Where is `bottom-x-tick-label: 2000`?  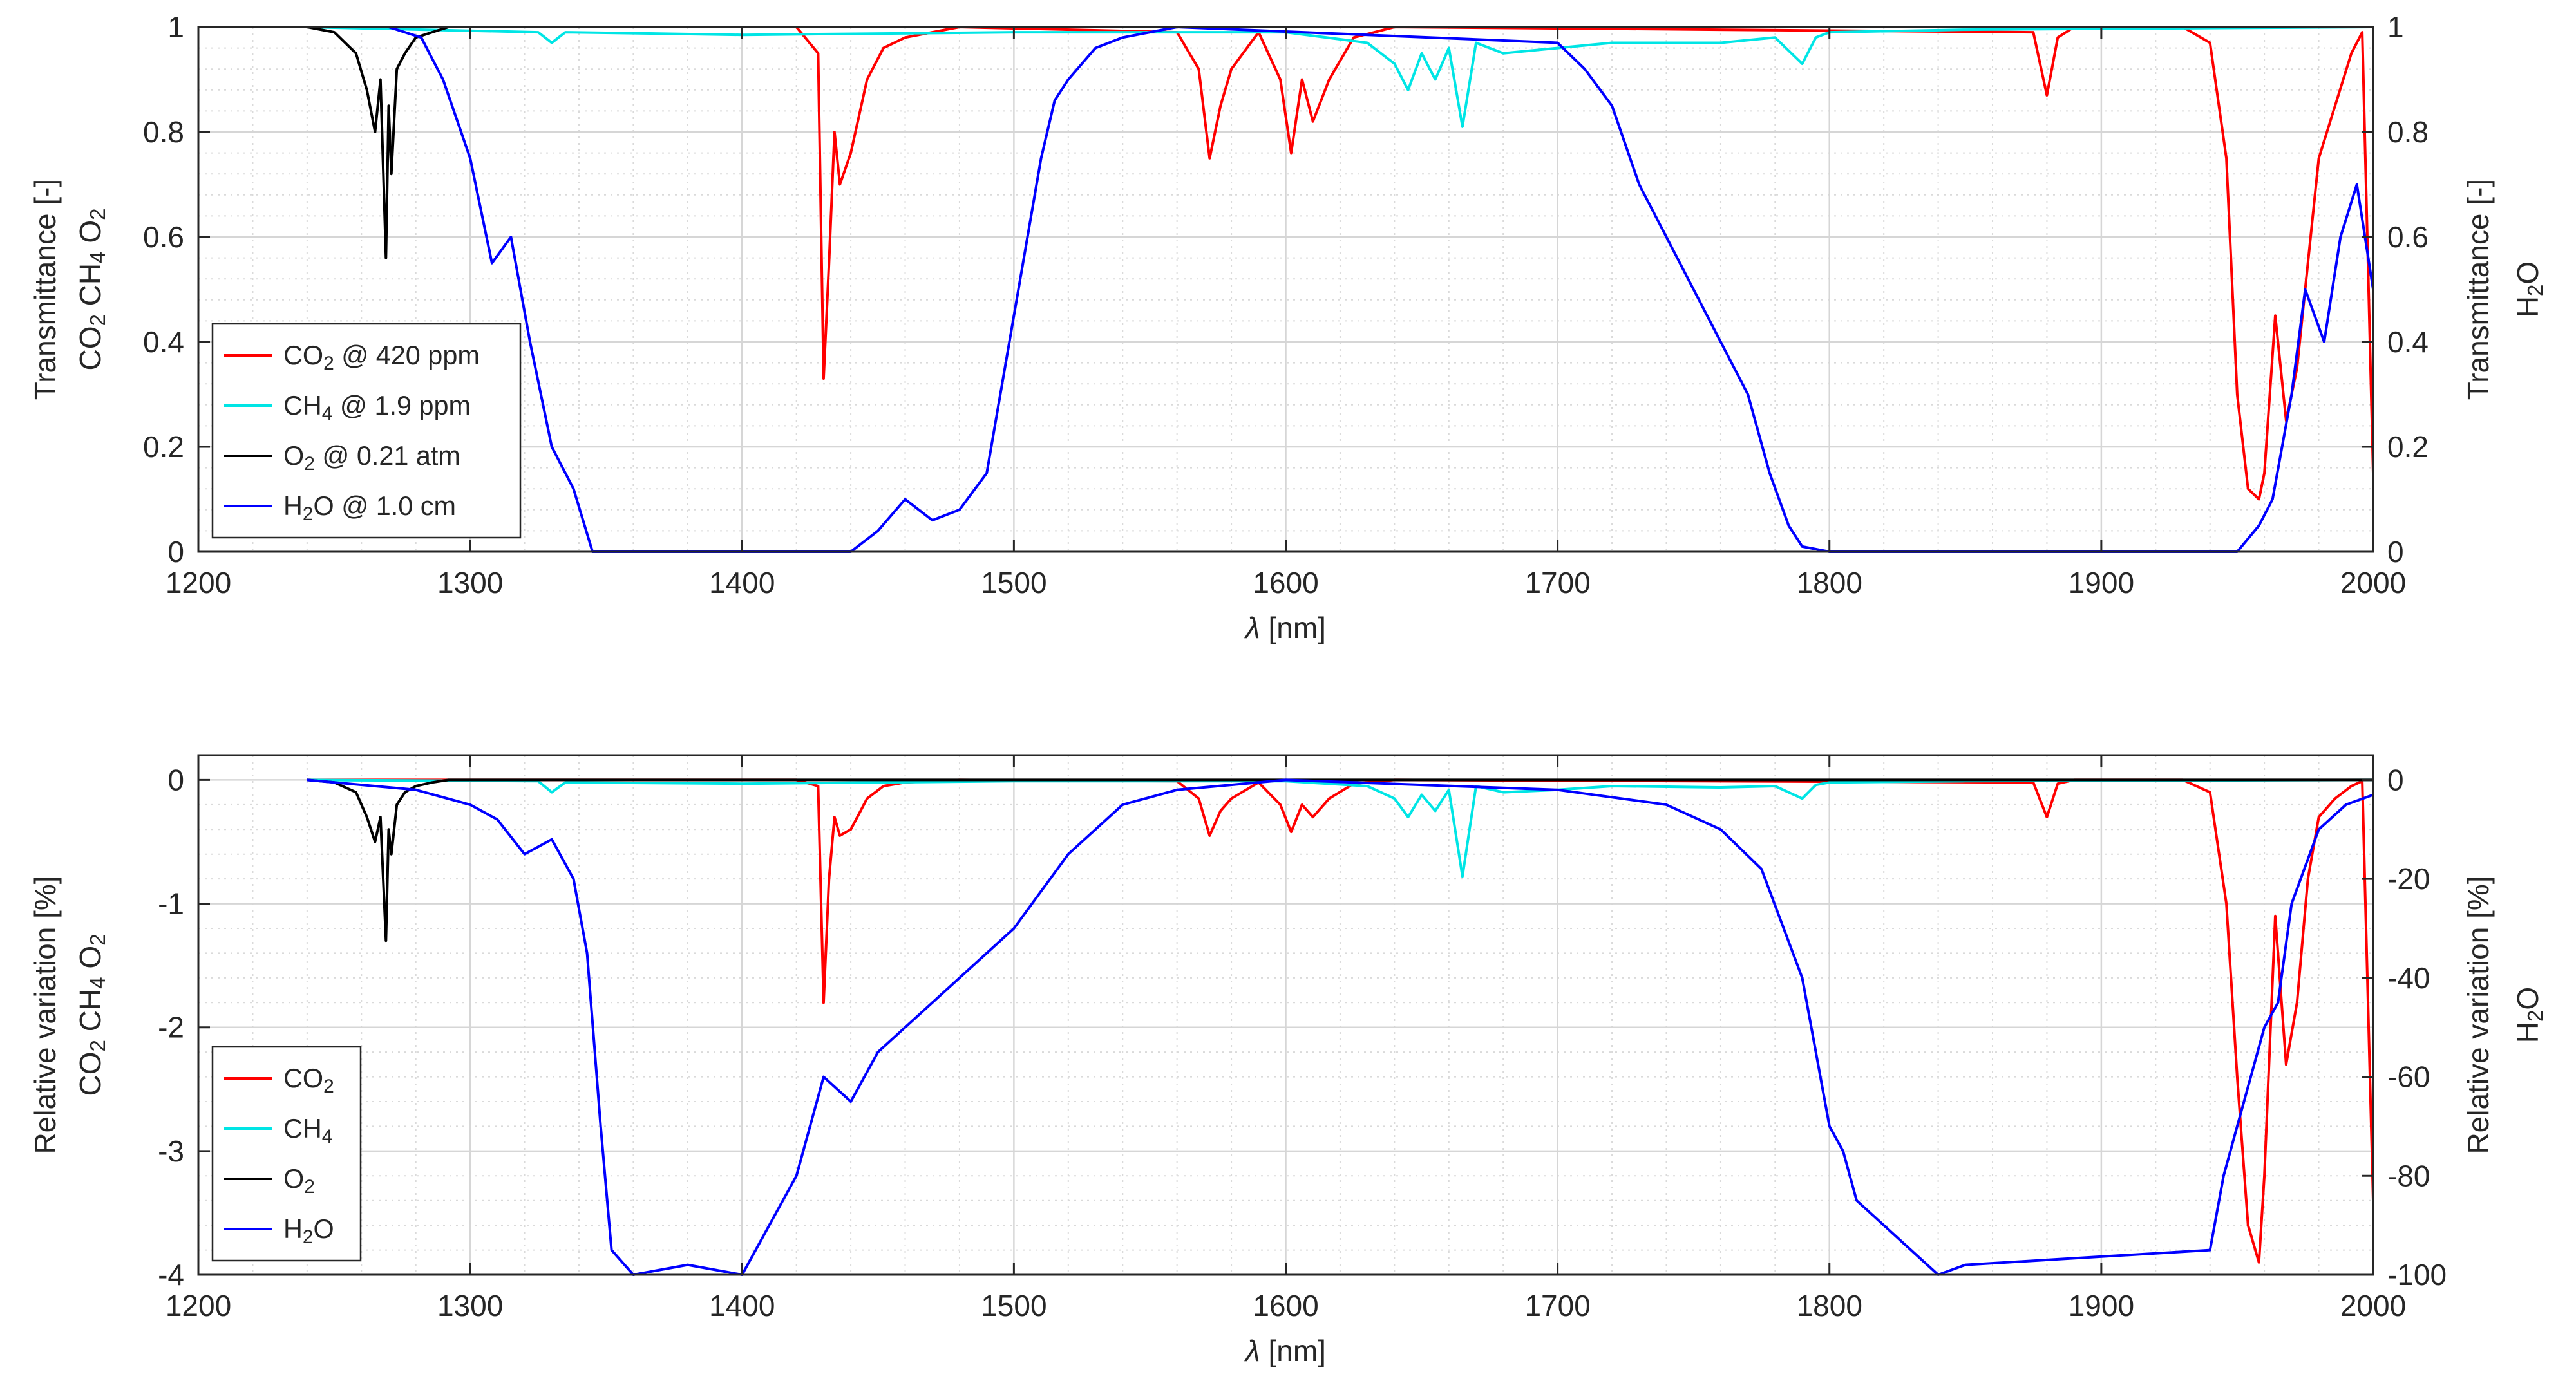
bottom-x-tick-label: 2000 is located at coordinates (2373, 1306).